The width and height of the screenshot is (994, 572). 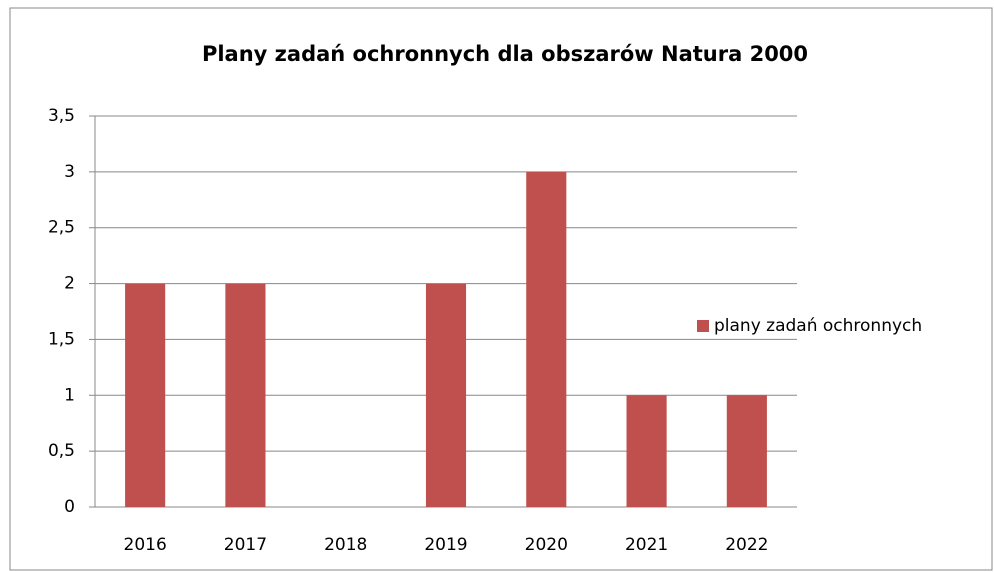 What do you see at coordinates (61, 451) in the screenshot?
I see `y-tick-label: 0,5` at bounding box center [61, 451].